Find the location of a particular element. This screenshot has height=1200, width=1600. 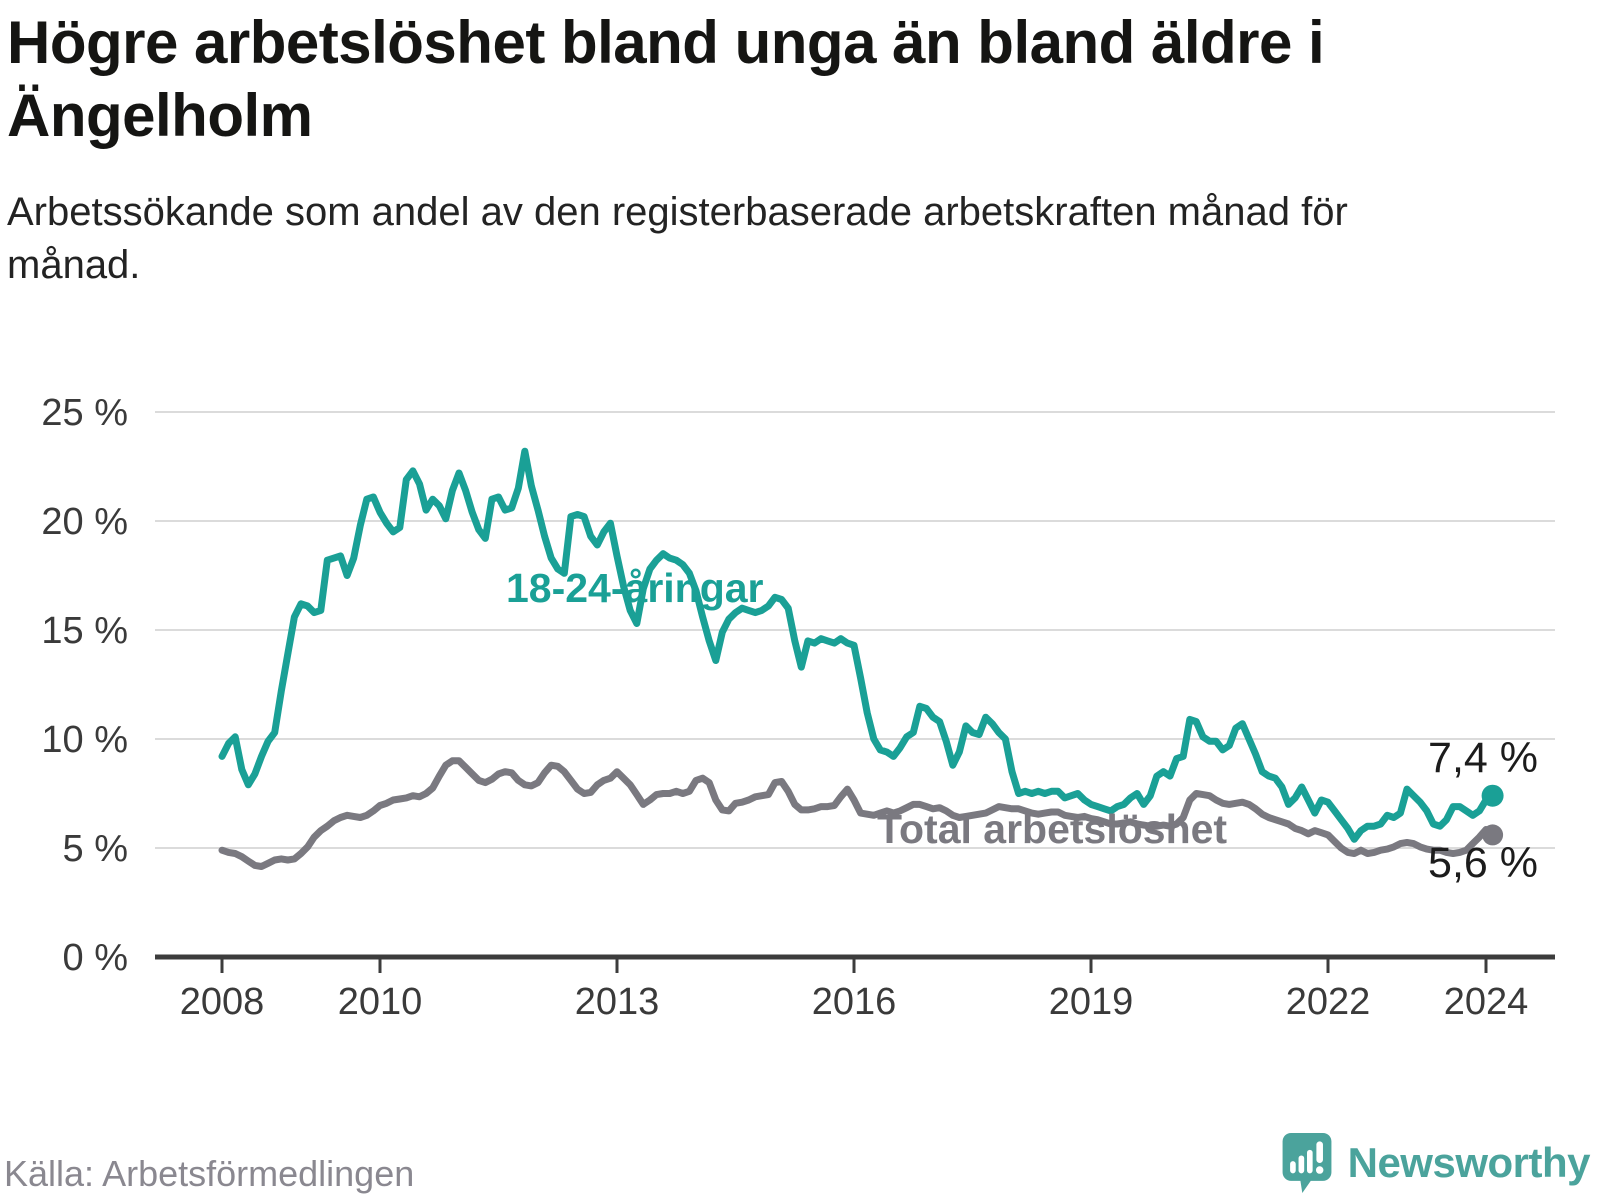

y-axis-label-20: 20 % is located at coordinates (84, 522).